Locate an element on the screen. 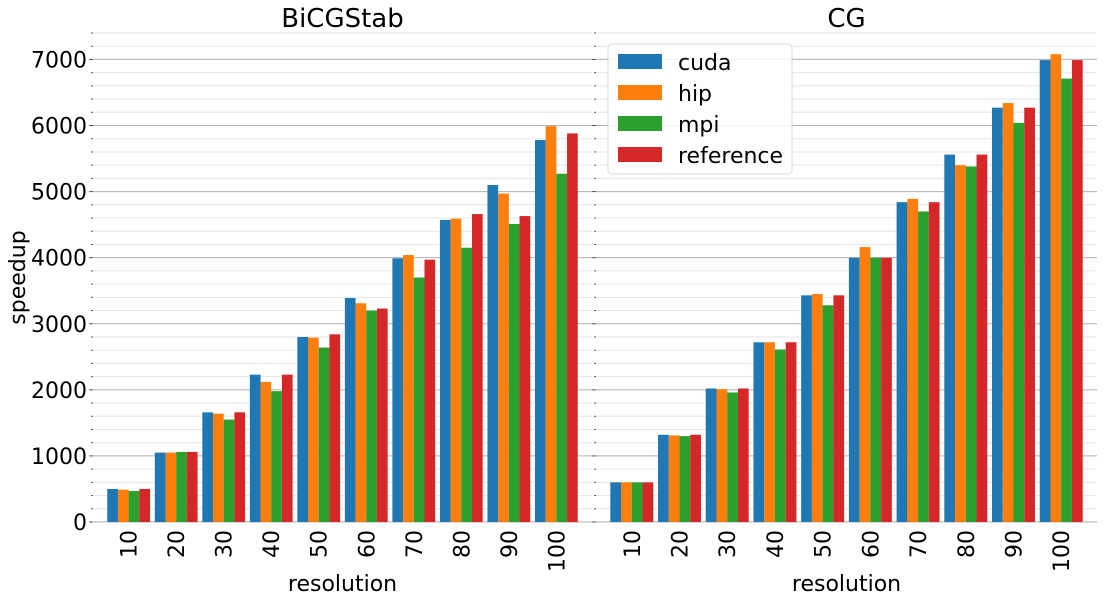 The width and height of the screenshot is (1105, 602). y-tick-label: 7000 is located at coordinates (59, 60).